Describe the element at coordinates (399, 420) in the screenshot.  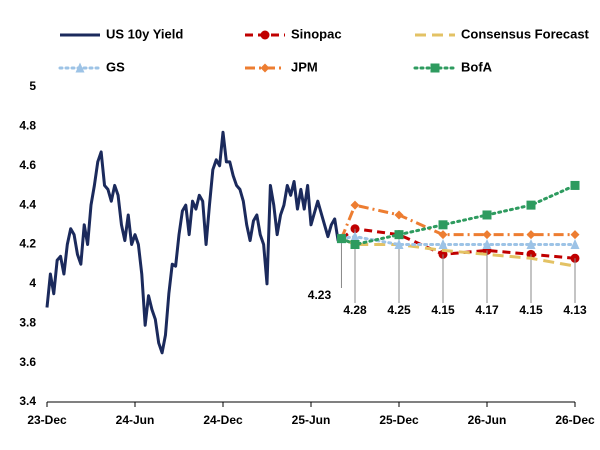
I see `x-tick-label: 25-Dec` at that location.